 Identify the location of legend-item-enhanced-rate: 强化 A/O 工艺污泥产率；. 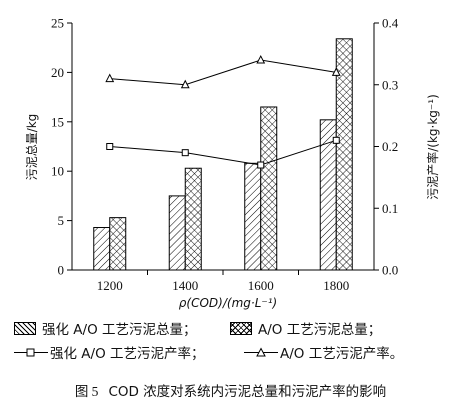
(109, 352).